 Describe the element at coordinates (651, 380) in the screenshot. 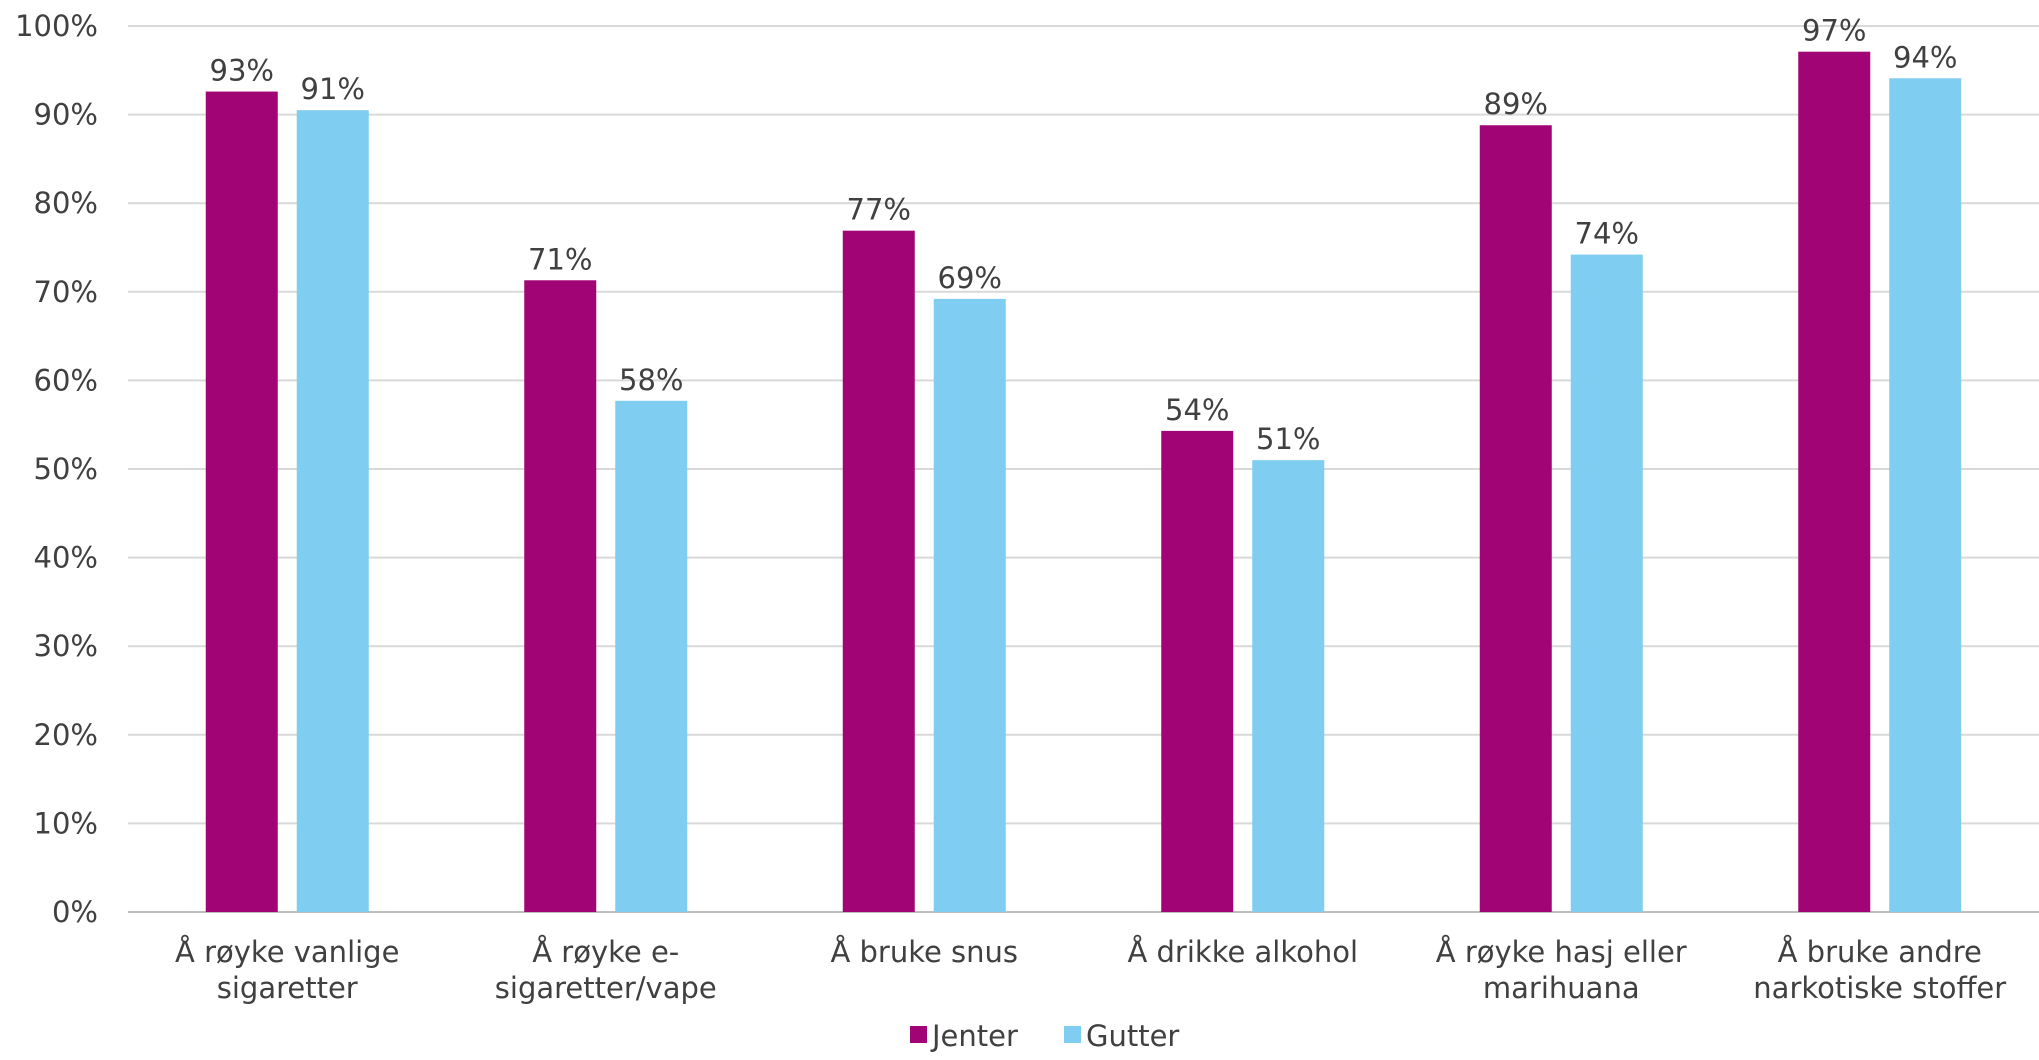

I see `data-label: 58%` at that location.